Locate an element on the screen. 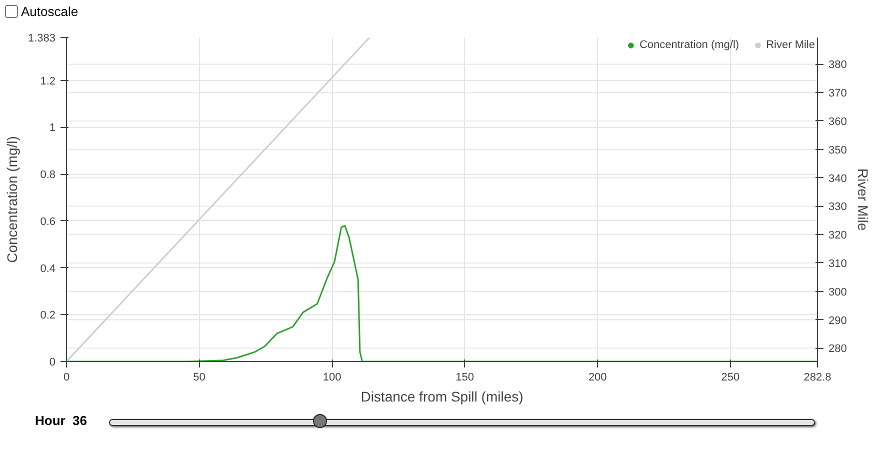 This screenshot has height=460, width=873. legend-label: Concentration (mg/l) is located at coordinates (689, 45).